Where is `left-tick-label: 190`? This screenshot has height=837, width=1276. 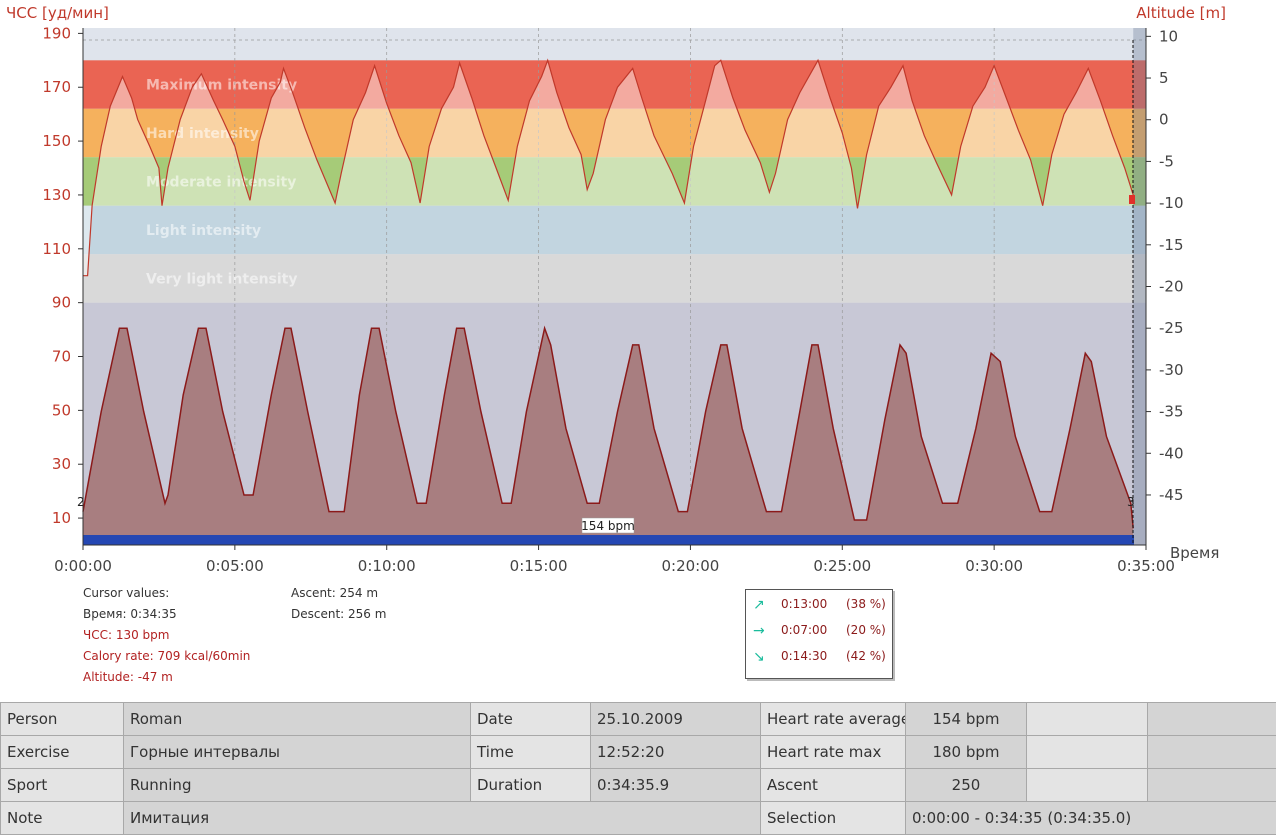
left-tick-label: 190 is located at coordinates (56, 33).